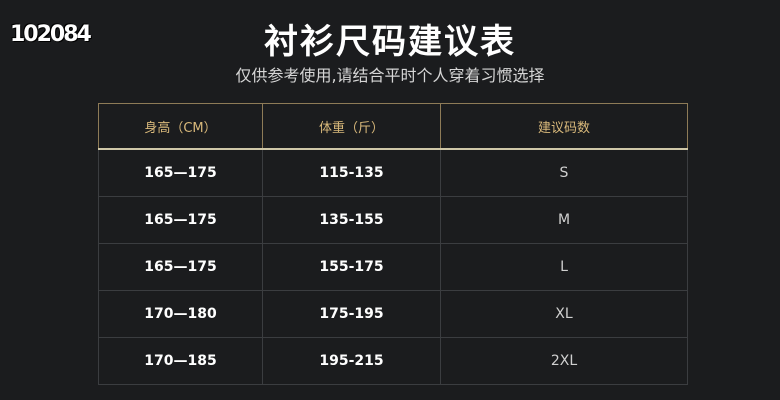 The height and width of the screenshot is (400, 780). I want to click on cell-weight: 135-155, so click(351, 220).